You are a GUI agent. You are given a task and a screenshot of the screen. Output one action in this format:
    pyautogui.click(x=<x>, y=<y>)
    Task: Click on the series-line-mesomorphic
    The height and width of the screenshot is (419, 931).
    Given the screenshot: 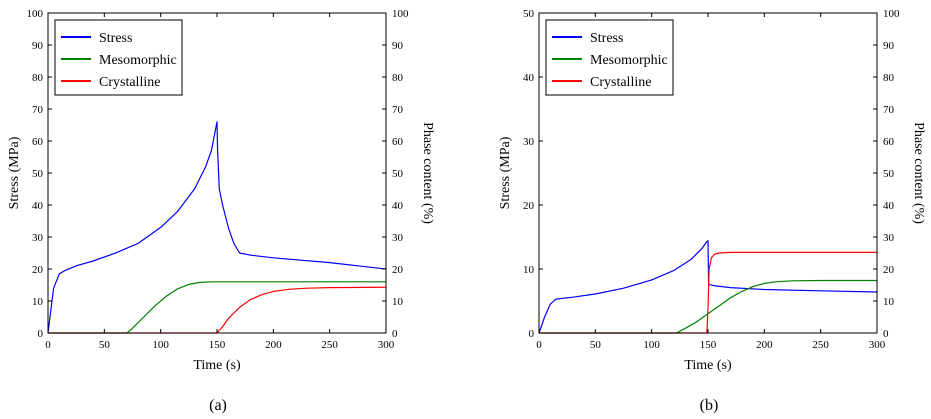 What is the action you would take?
    pyautogui.click(x=217, y=307)
    